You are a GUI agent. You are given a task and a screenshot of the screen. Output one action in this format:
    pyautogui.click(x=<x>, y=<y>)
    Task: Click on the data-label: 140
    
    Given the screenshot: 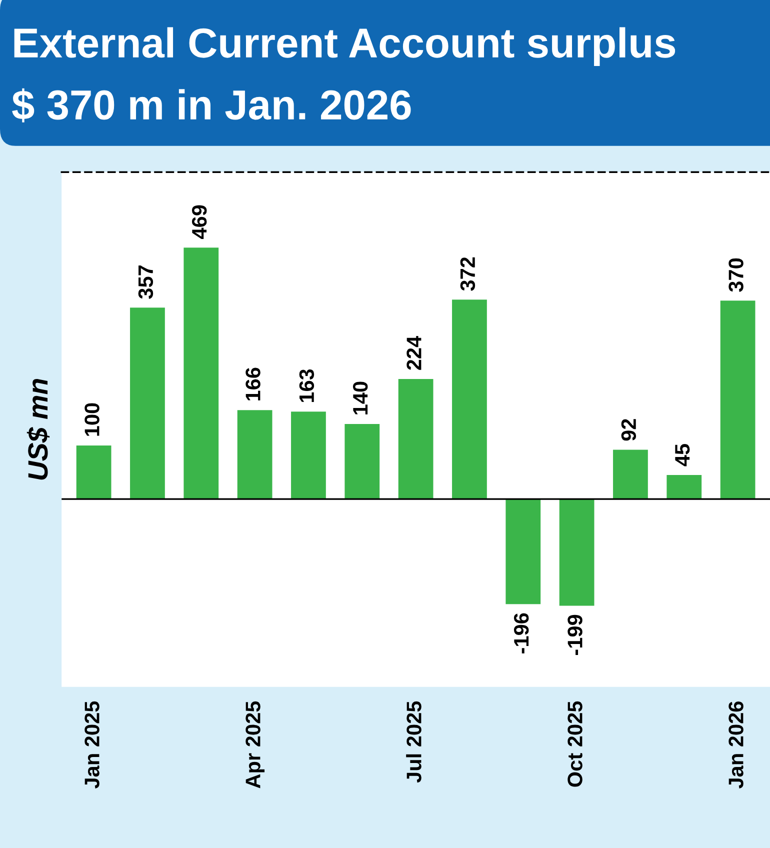 What is the action you would take?
    pyautogui.click(x=360, y=398)
    